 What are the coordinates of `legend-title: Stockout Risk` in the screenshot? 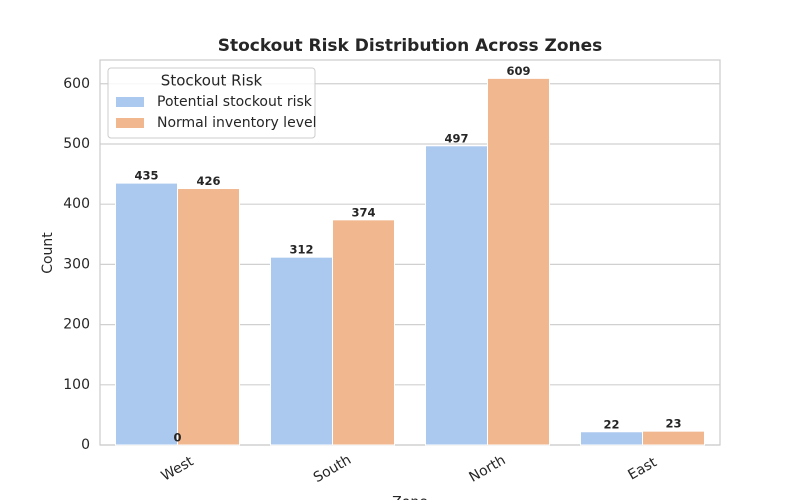 It's located at (212, 81).